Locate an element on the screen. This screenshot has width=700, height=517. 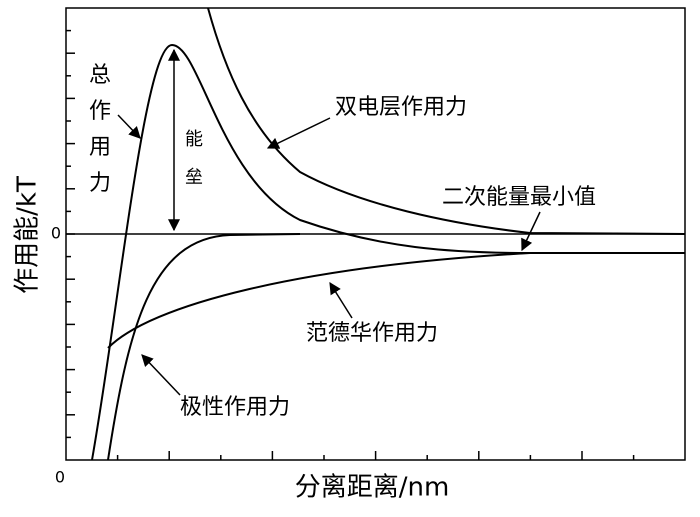
total-label: 作 is located at coordinates (100, 111).